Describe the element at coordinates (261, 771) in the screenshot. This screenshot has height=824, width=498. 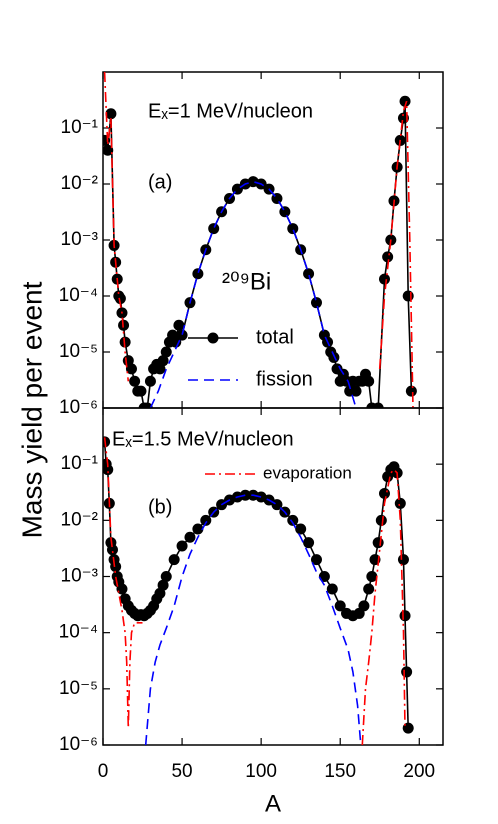
I see `x-tick-label: 100` at that location.